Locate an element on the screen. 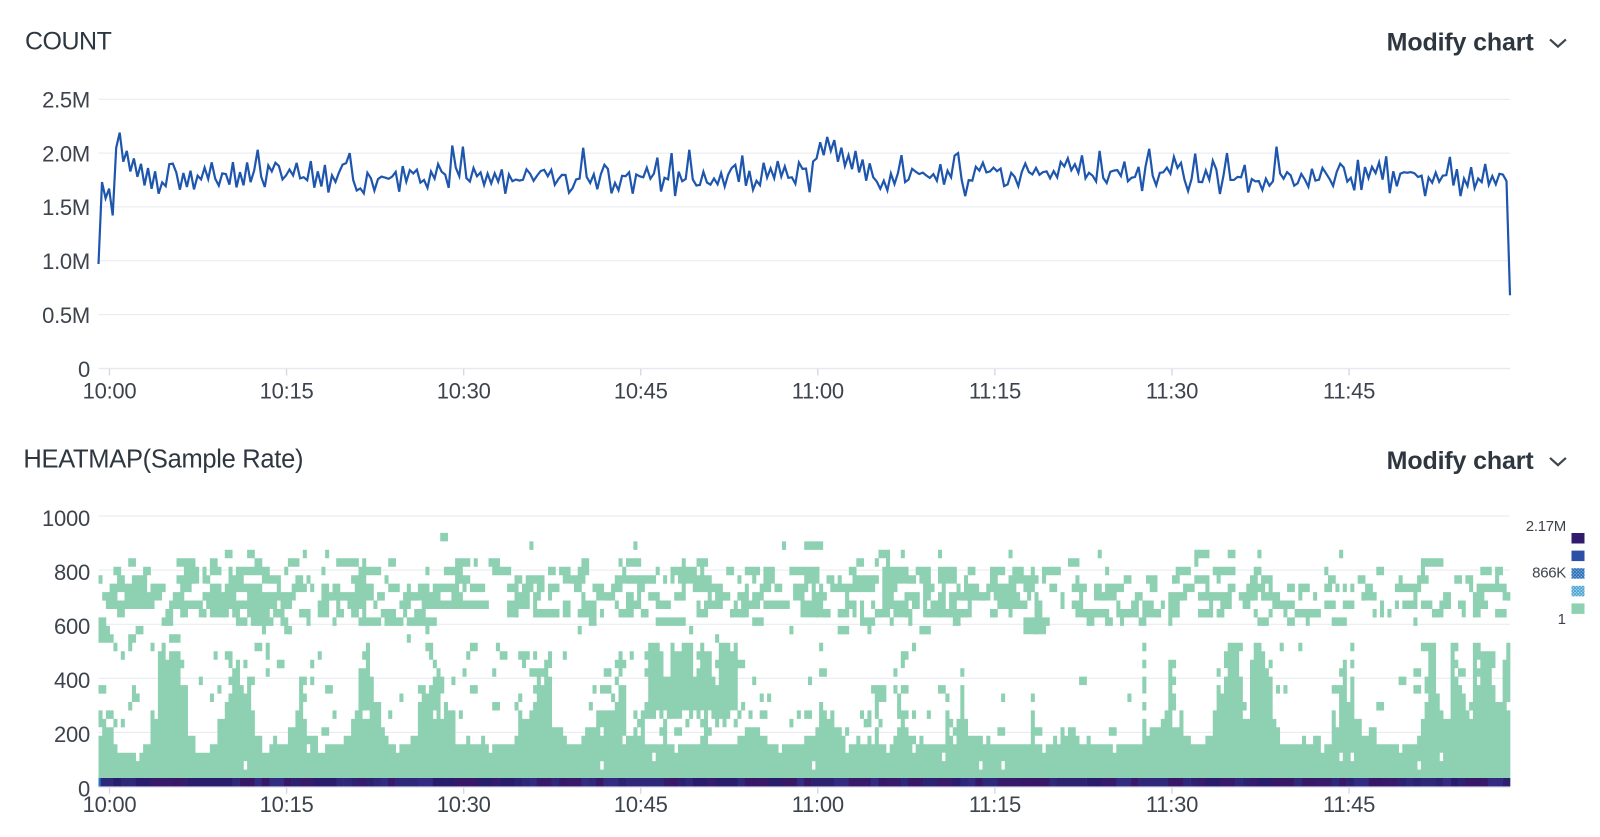  svg-text: 1.5M is located at coordinates (66, 207).